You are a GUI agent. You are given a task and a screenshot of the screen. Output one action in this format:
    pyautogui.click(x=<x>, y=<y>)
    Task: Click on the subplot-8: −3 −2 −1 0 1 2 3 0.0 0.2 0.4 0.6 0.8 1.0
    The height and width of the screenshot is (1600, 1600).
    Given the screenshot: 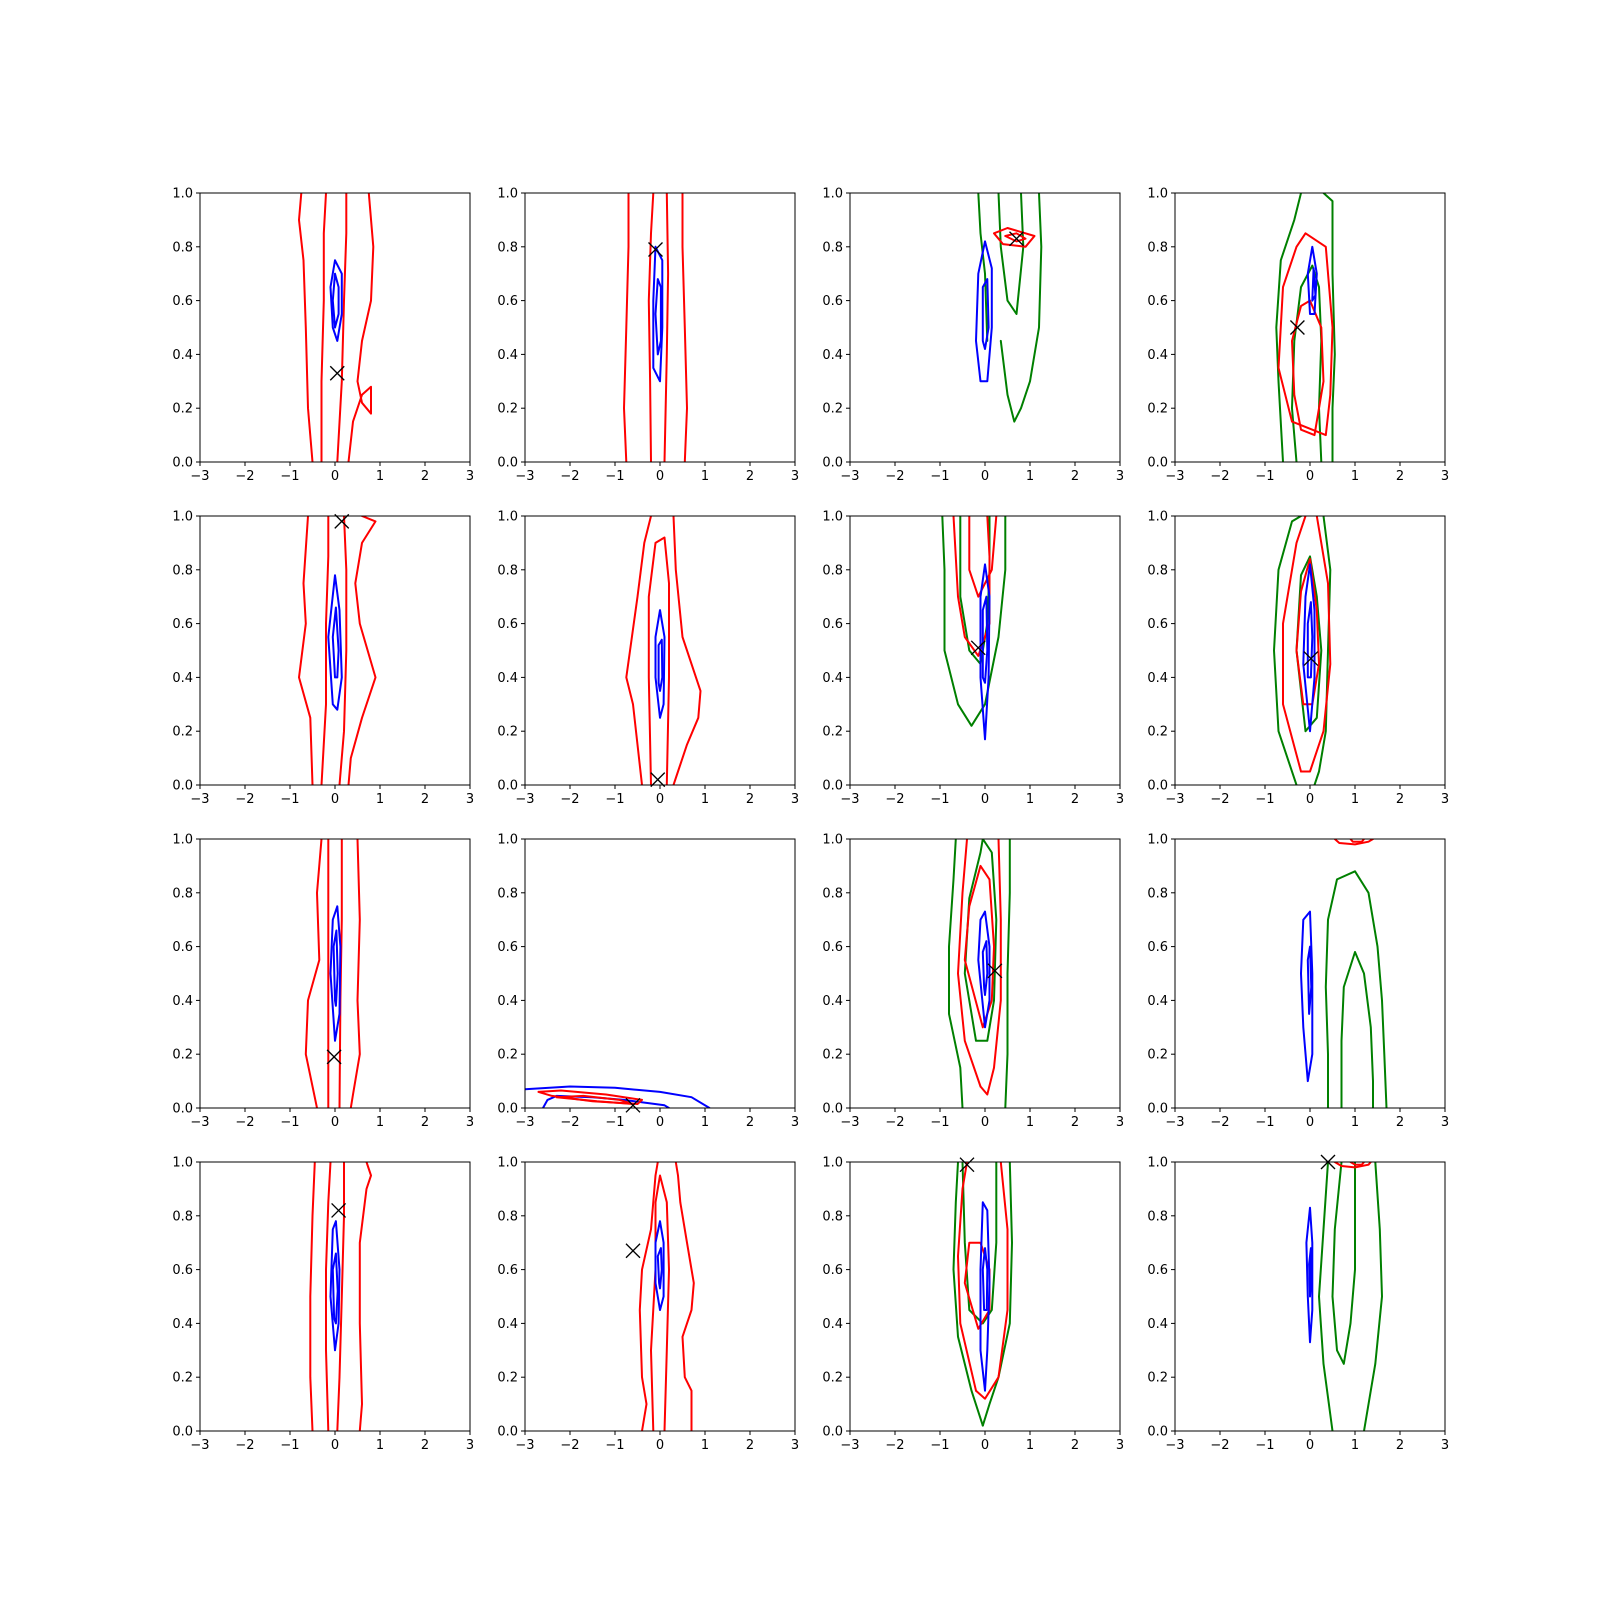 What is the action you would take?
    pyautogui.click(x=1298, y=659)
    